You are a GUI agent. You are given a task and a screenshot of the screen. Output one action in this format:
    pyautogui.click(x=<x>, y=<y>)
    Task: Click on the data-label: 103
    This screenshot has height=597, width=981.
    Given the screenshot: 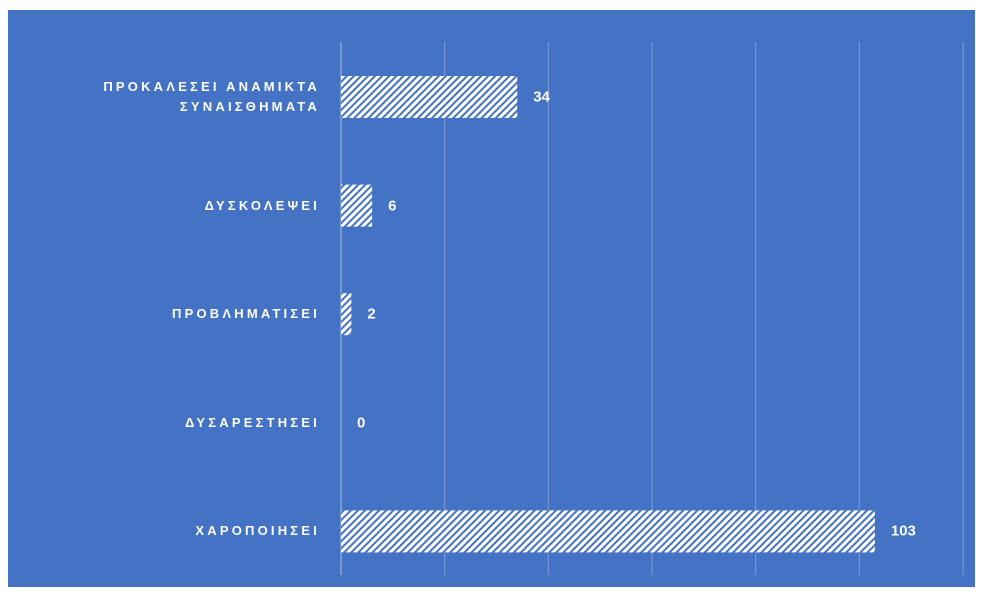 What is the action you would take?
    pyautogui.click(x=903, y=531)
    